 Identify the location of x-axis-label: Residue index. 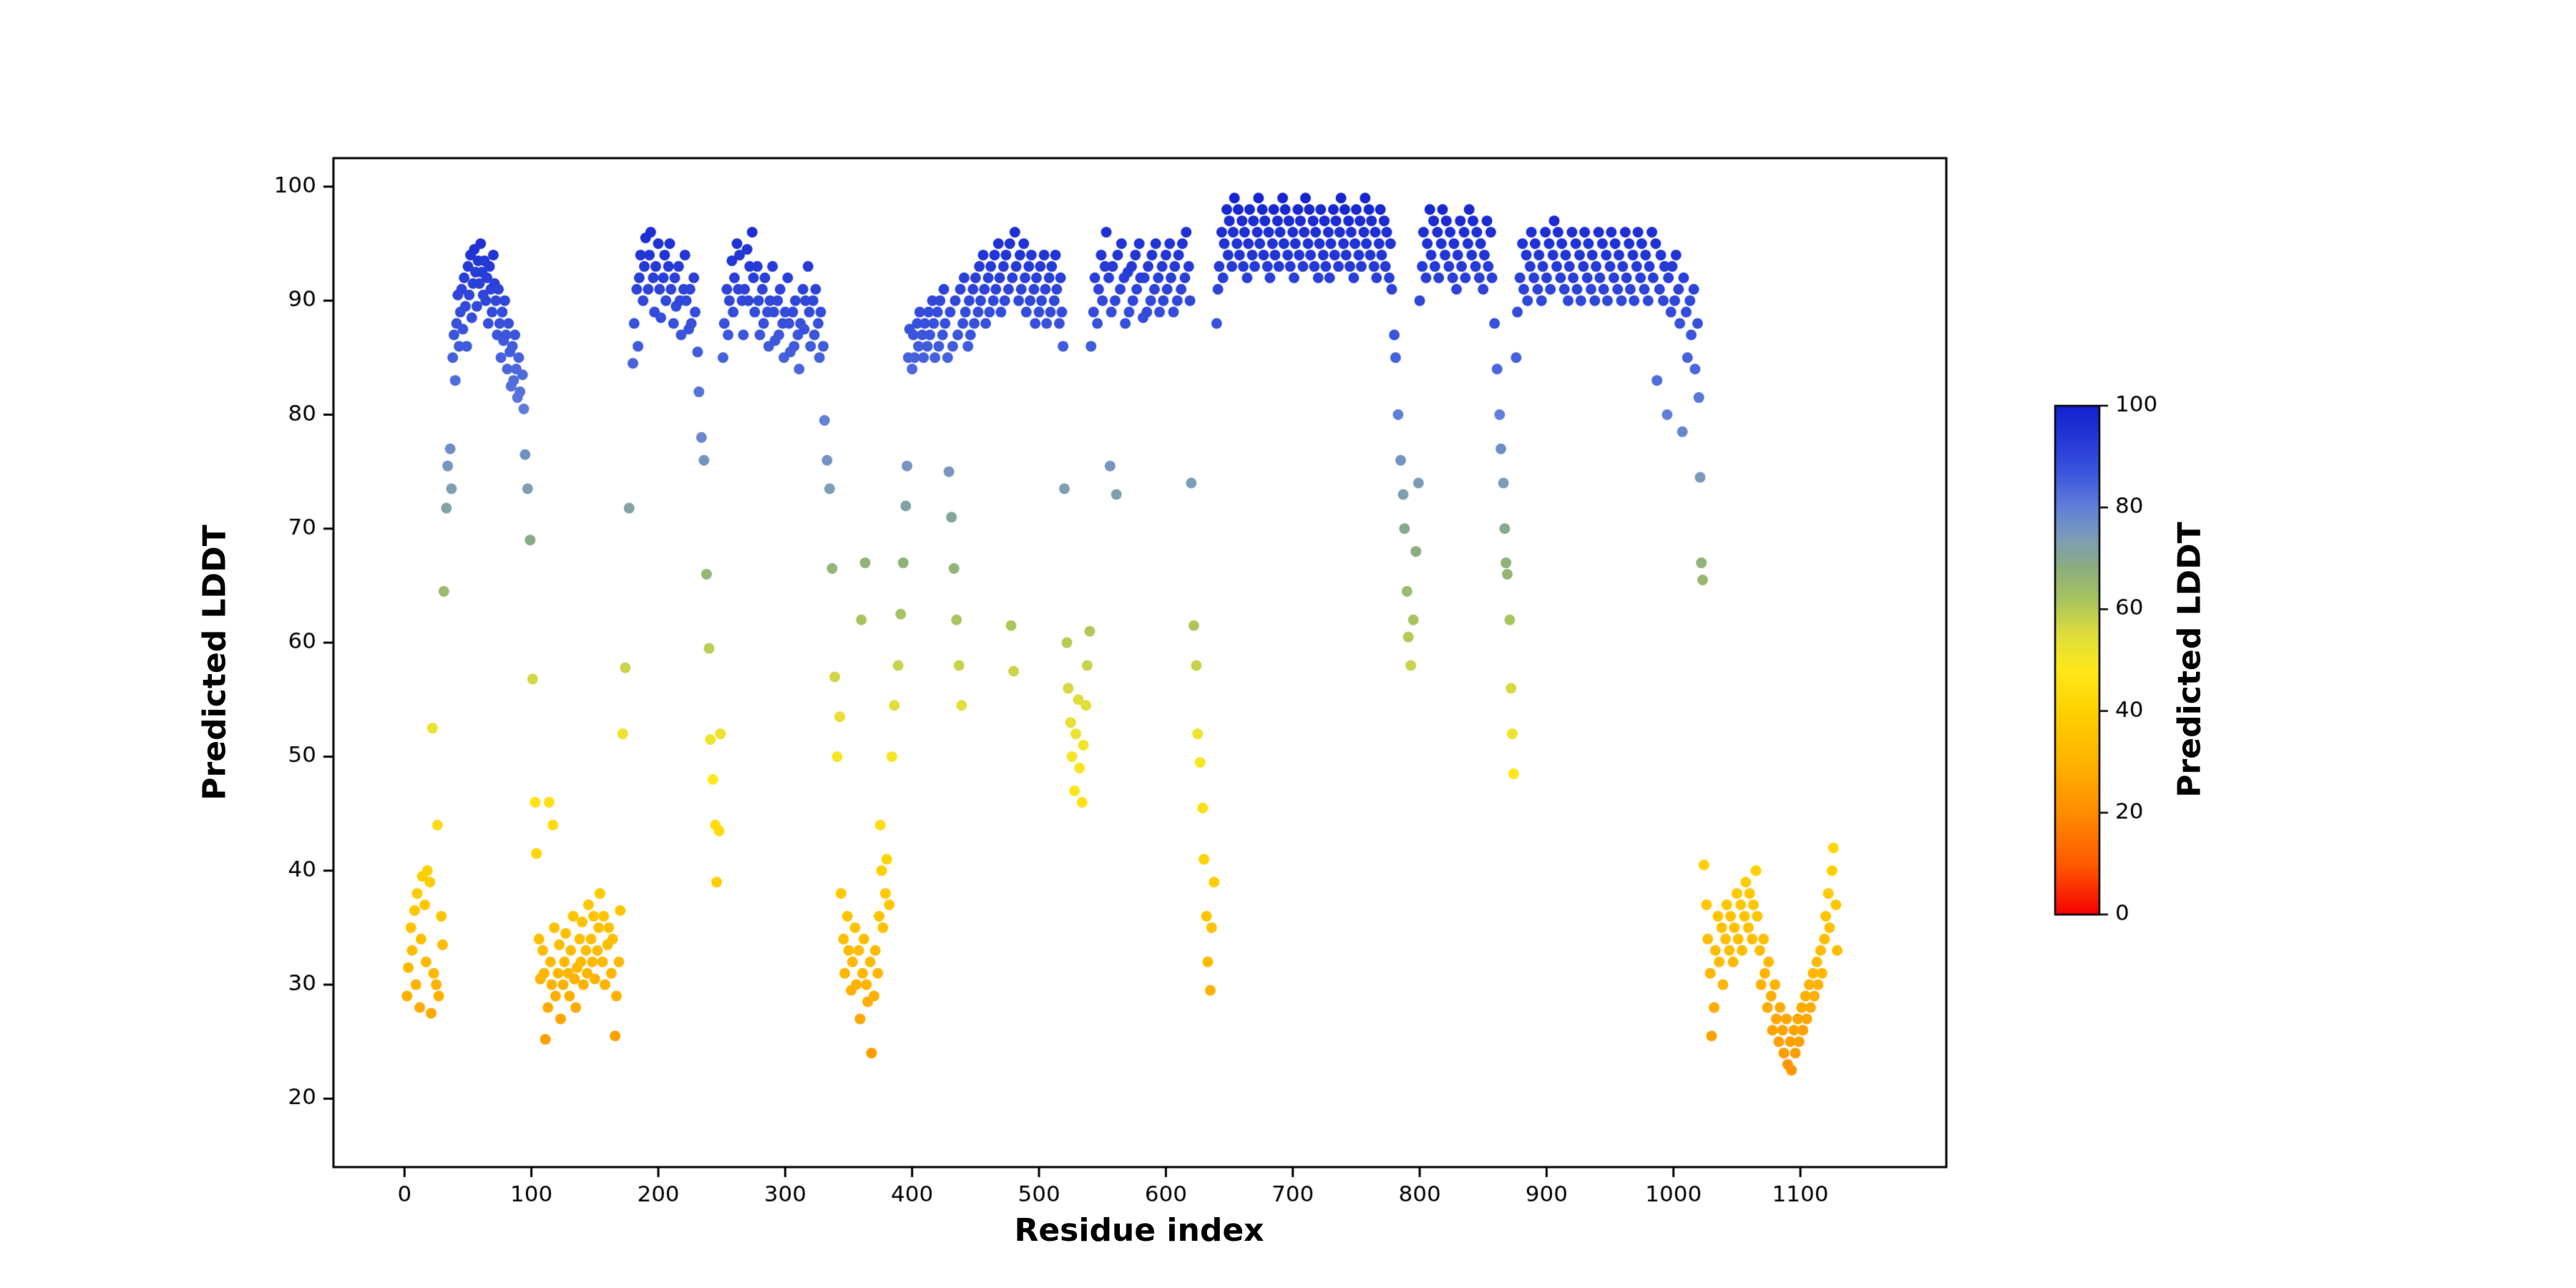
(1139, 1230).